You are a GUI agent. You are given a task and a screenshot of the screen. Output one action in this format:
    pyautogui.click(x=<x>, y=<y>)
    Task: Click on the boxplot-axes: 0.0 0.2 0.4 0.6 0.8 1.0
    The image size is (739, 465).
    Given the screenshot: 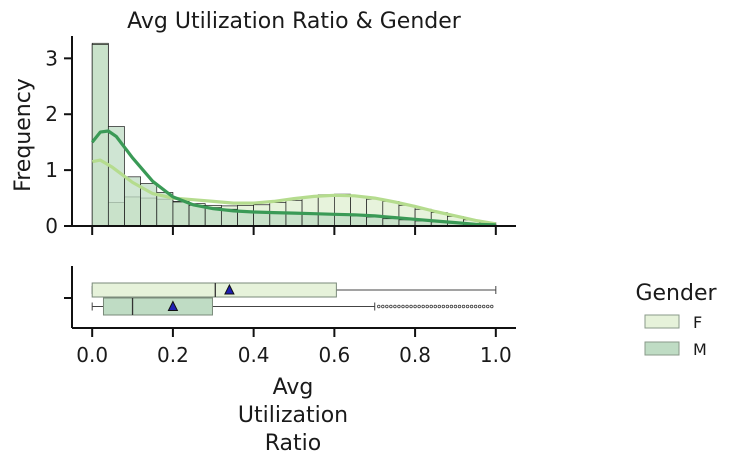 What is the action you would take?
    pyautogui.click(x=290, y=316)
    